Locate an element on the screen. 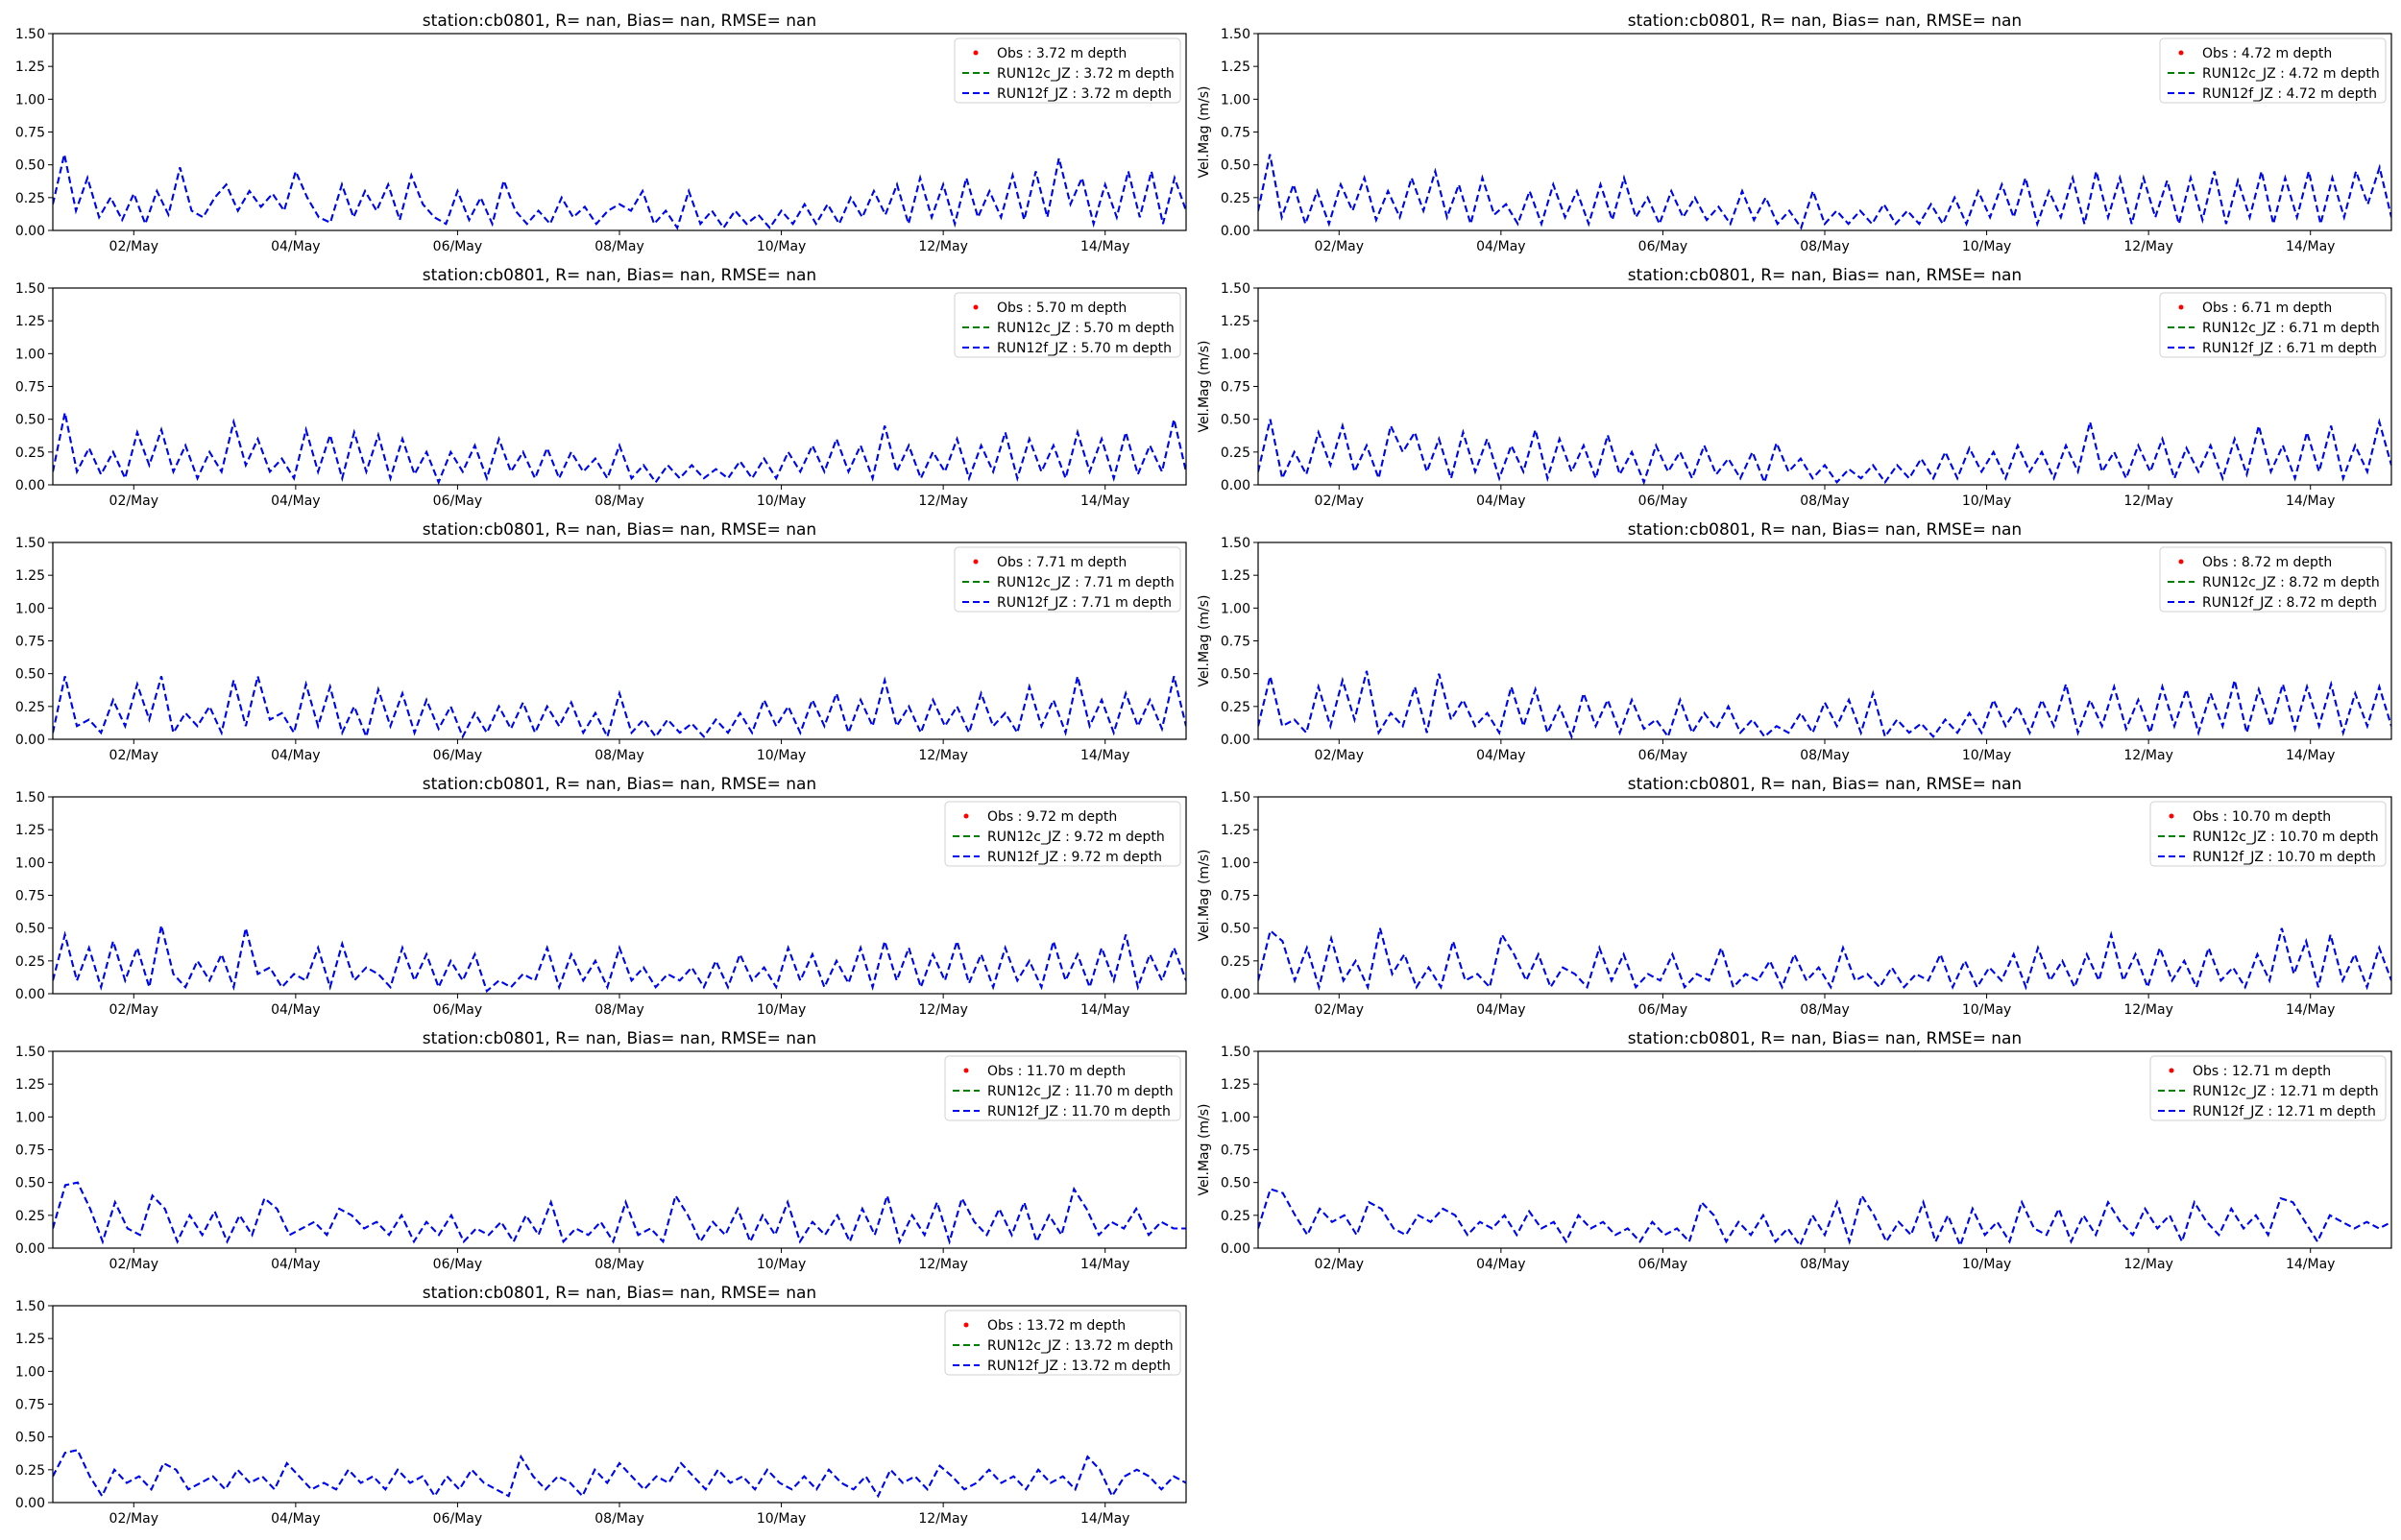 This screenshot has width=2401, height=1540. legend-entry: RUN12f_JZ : 9.72 m depth is located at coordinates (1074, 857).